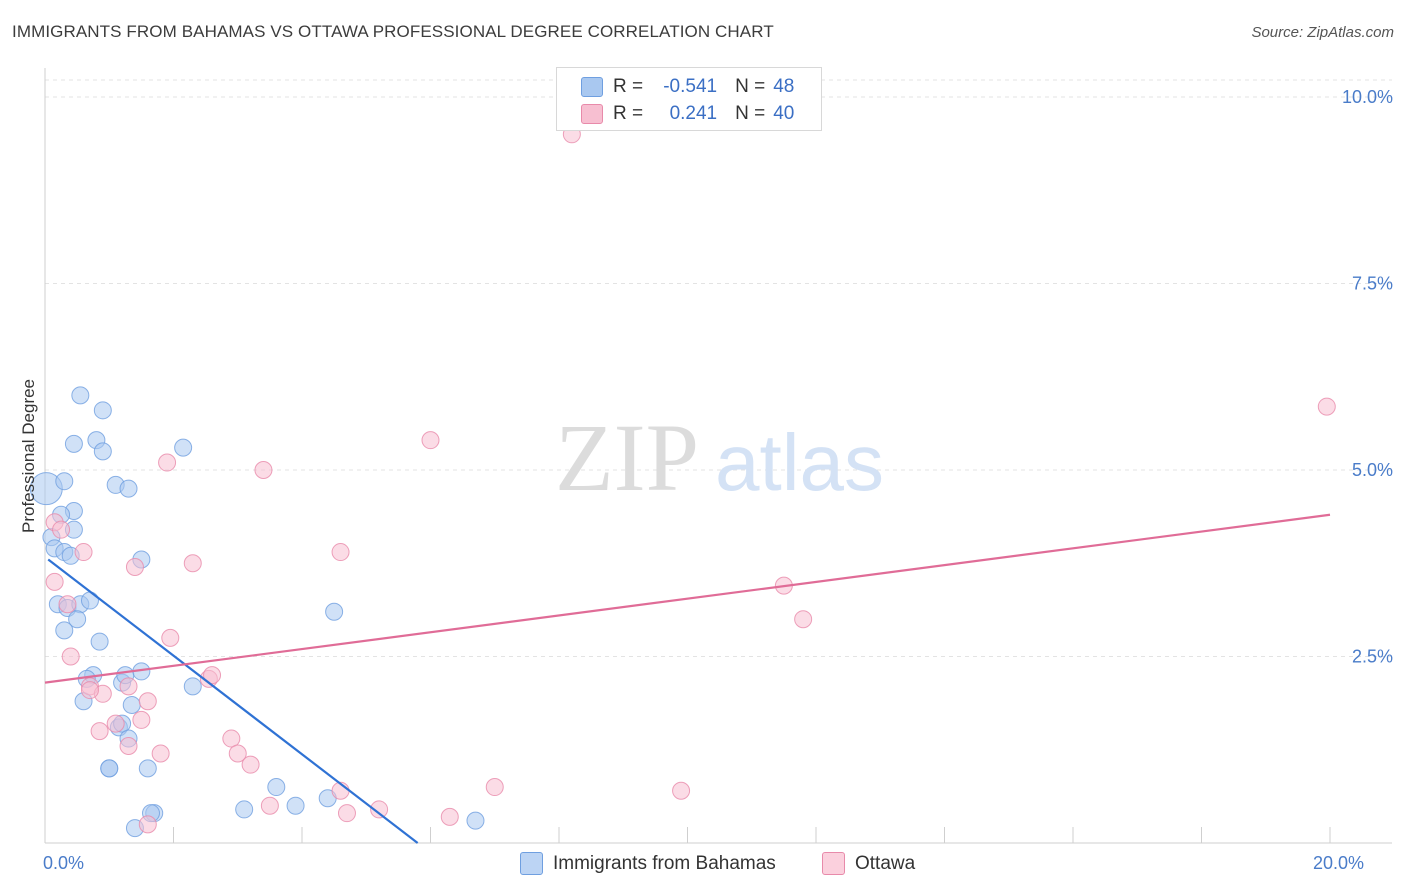  I want to click on series-legend: Immigrants from Bahamas Ottawa, so click(703, 865).